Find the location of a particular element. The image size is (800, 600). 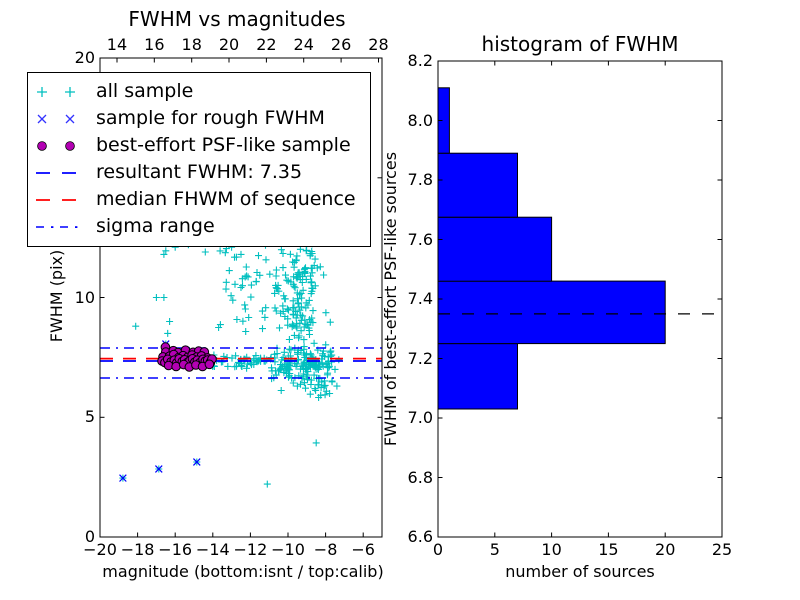

psf-sample-point is located at coordinates (209, 364).